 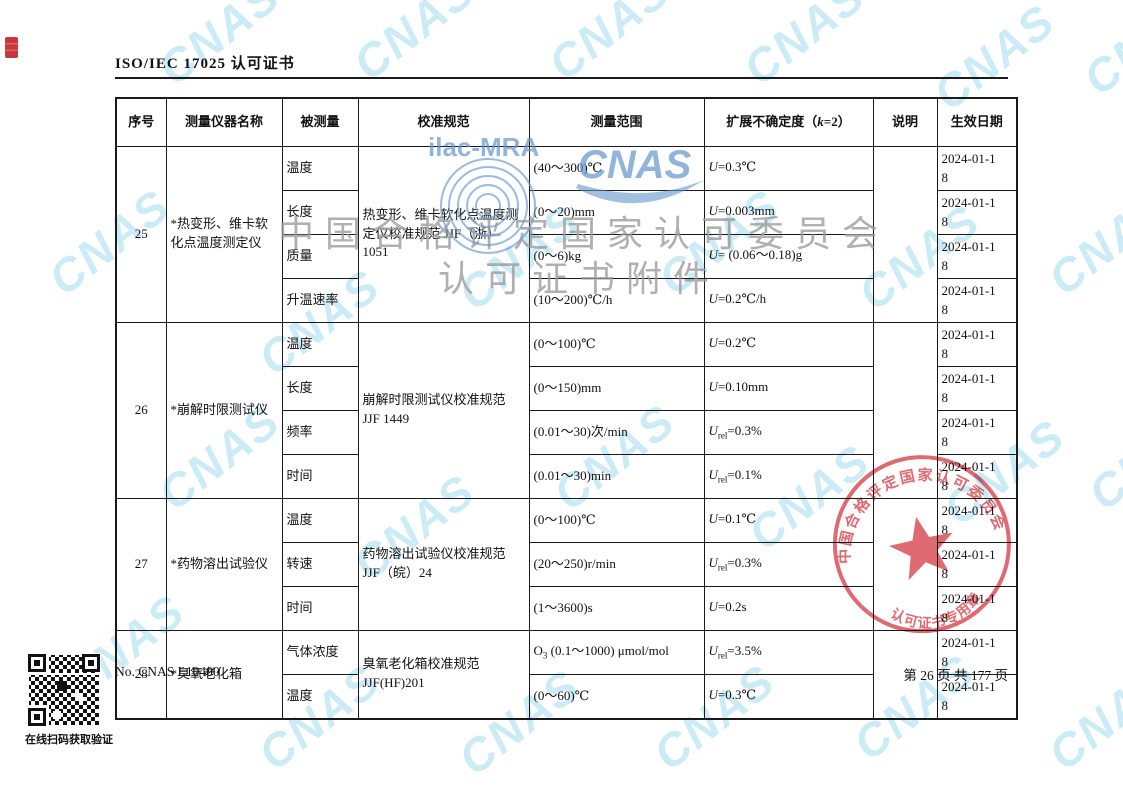 I want to click on range-cell: (0～6)kg, so click(x=616, y=256).